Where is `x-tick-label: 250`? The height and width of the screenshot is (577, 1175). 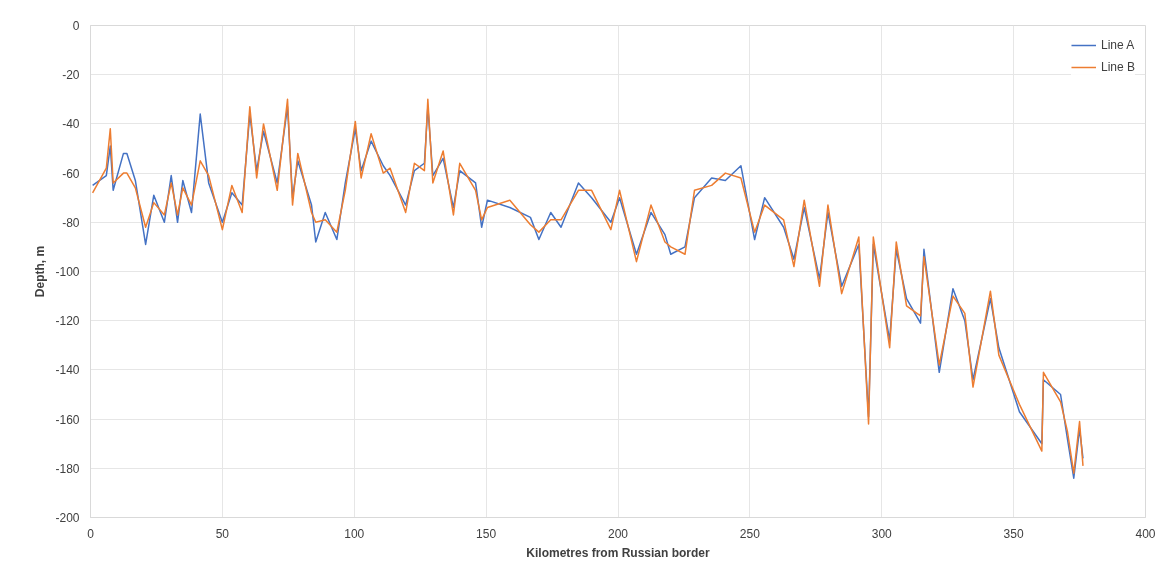
x-tick-label: 250 is located at coordinates (750, 533).